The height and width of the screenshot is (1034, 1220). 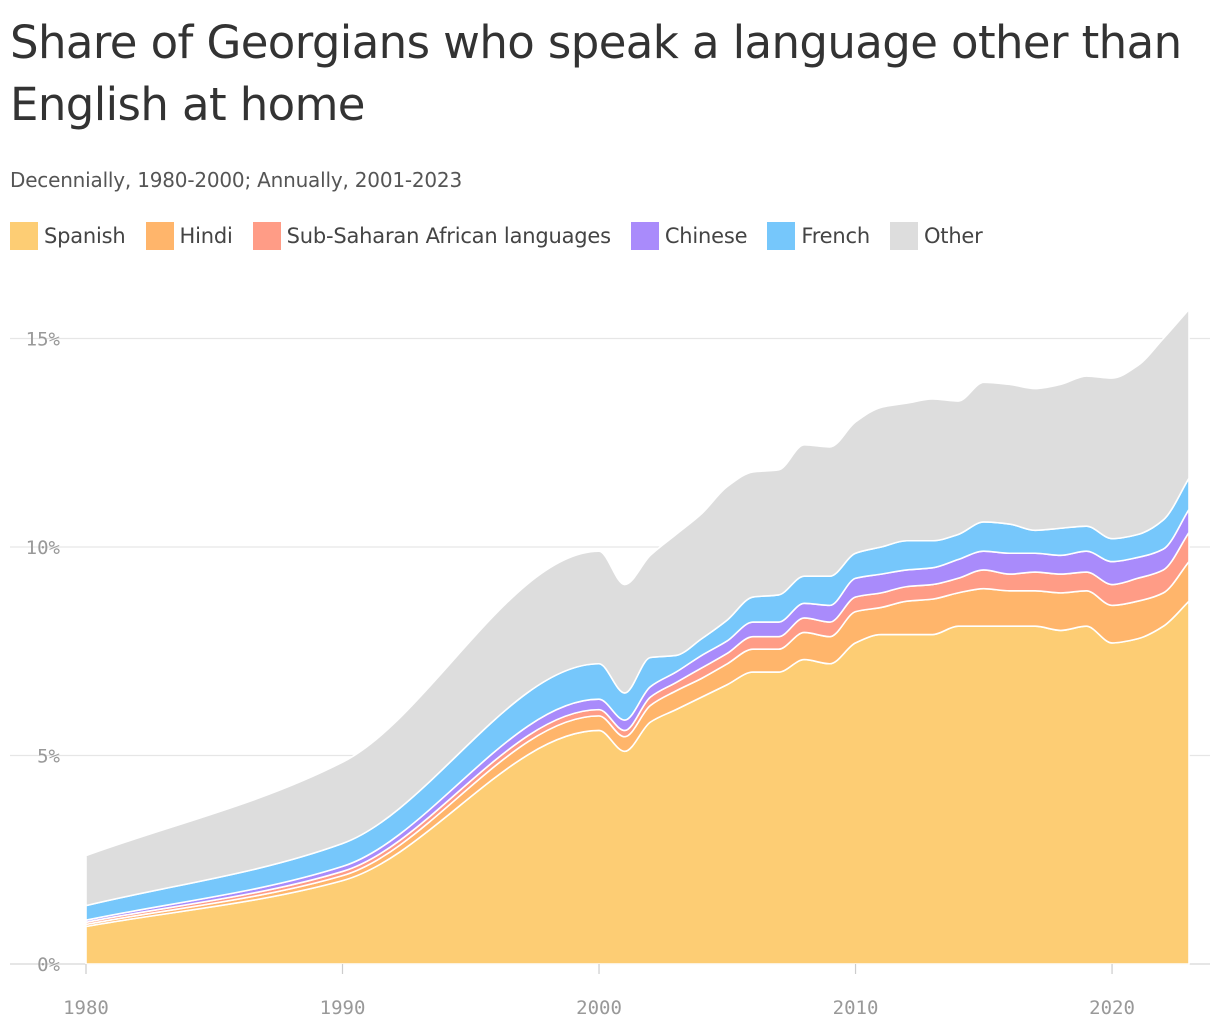 I want to click on y-tick-label: 10%, so click(x=43, y=548).